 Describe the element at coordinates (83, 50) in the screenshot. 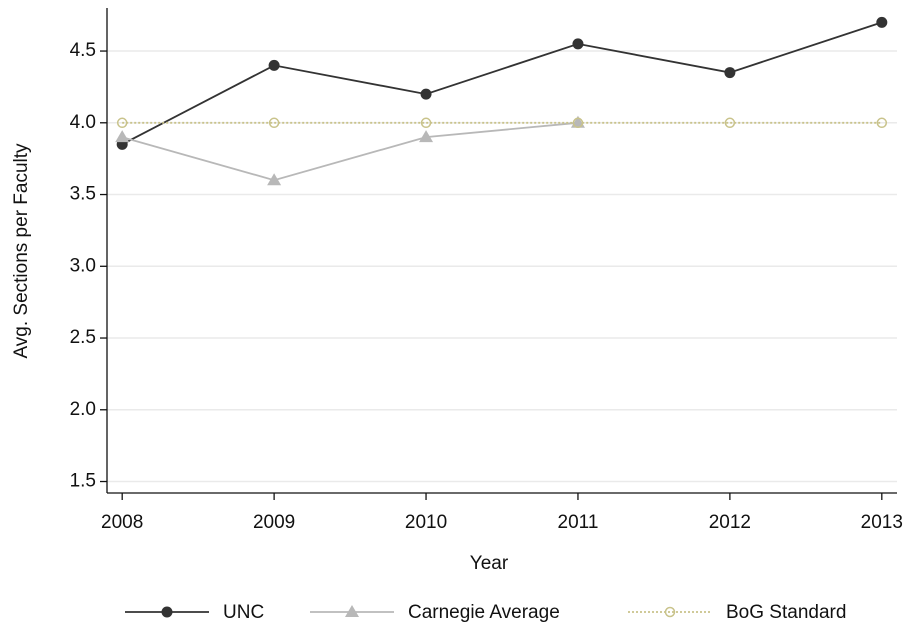

I see `y-tick-label: 4.5` at that location.